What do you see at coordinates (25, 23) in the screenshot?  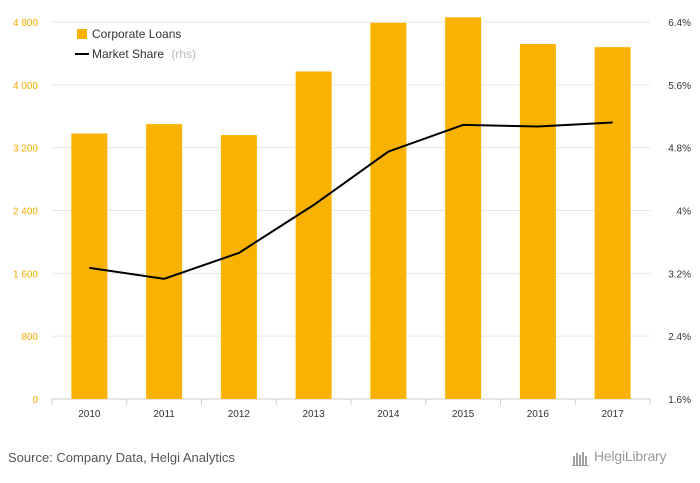 I see `left-tick-label: 4 800` at bounding box center [25, 23].